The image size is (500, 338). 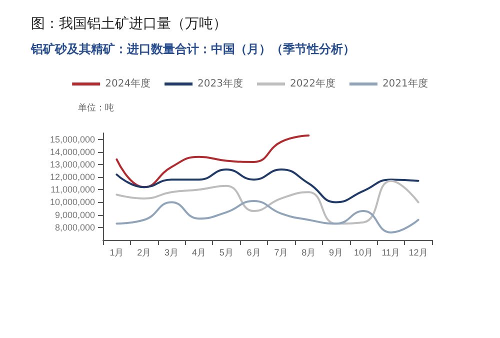 What do you see at coordinates (72, 177) in the screenshot?
I see `y-tick-label: 12,000,000` at bounding box center [72, 177].